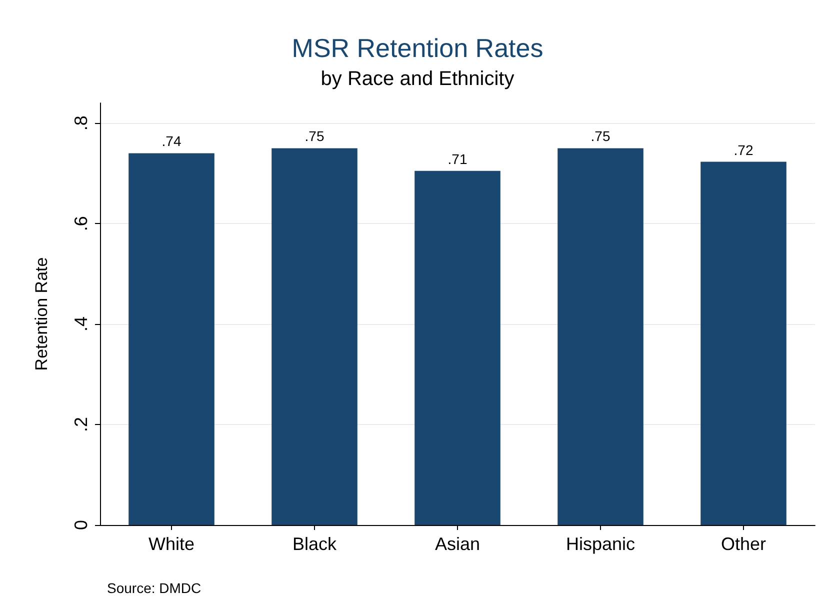 Image resolution: width=835 pixels, height=609 pixels. I want to click on y-axis-title: Retention Rate, so click(41, 314).